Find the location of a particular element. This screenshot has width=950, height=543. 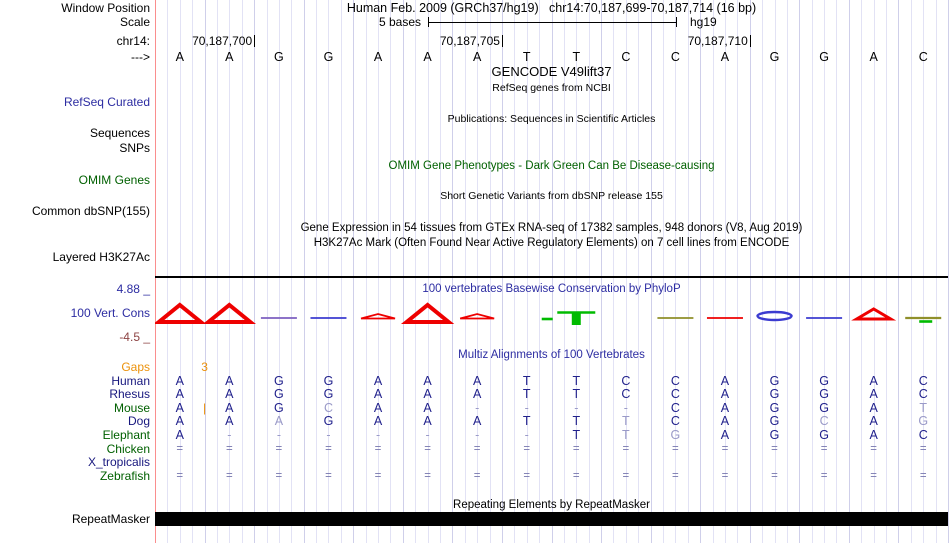

reference-base: C is located at coordinates (675, 57).